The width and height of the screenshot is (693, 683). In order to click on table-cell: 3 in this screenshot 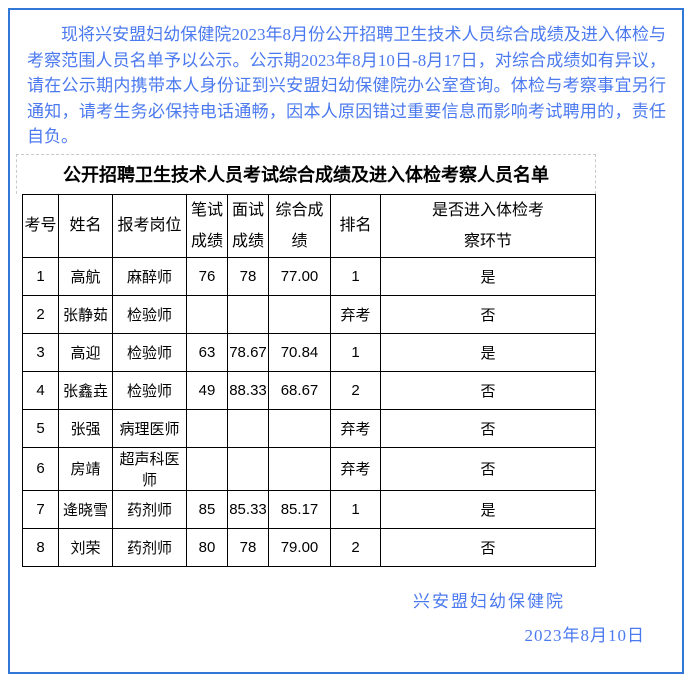, I will do `click(40, 352)`.